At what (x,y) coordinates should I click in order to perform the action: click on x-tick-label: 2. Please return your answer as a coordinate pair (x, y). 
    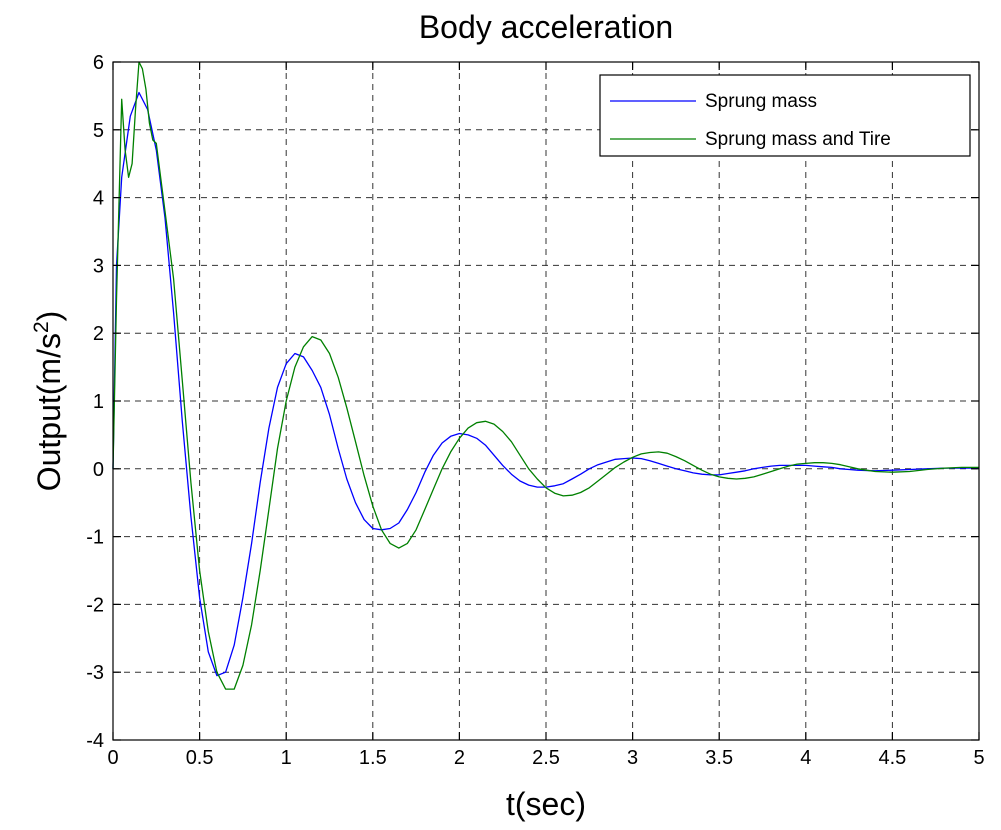
    Looking at the image, I should click on (459, 758).